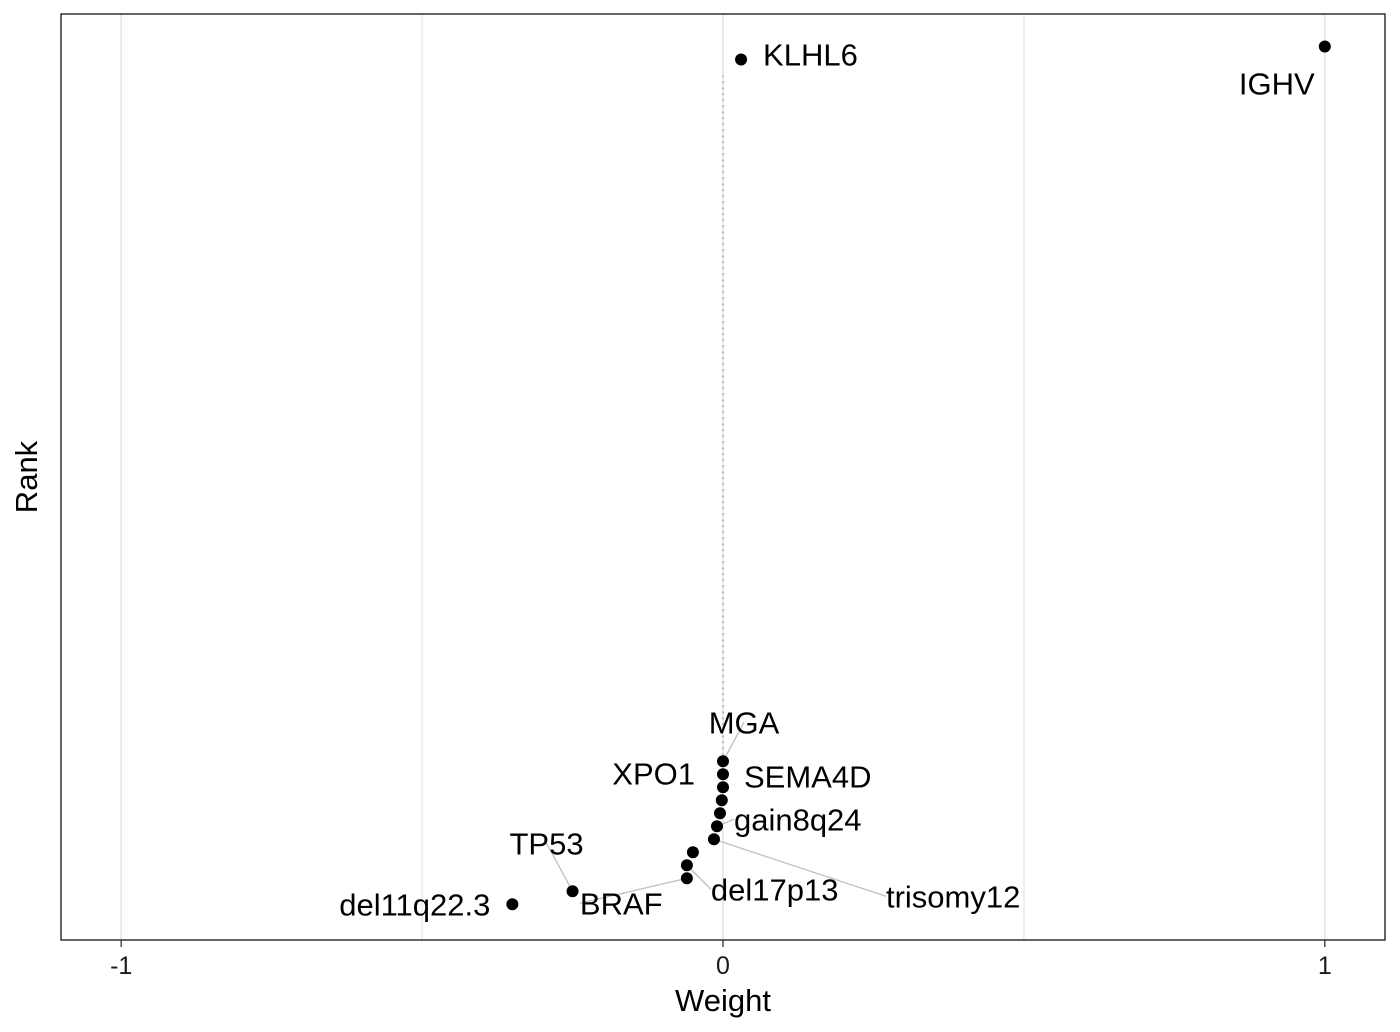  I want to click on point-label-7: del17p13, so click(775, 889).